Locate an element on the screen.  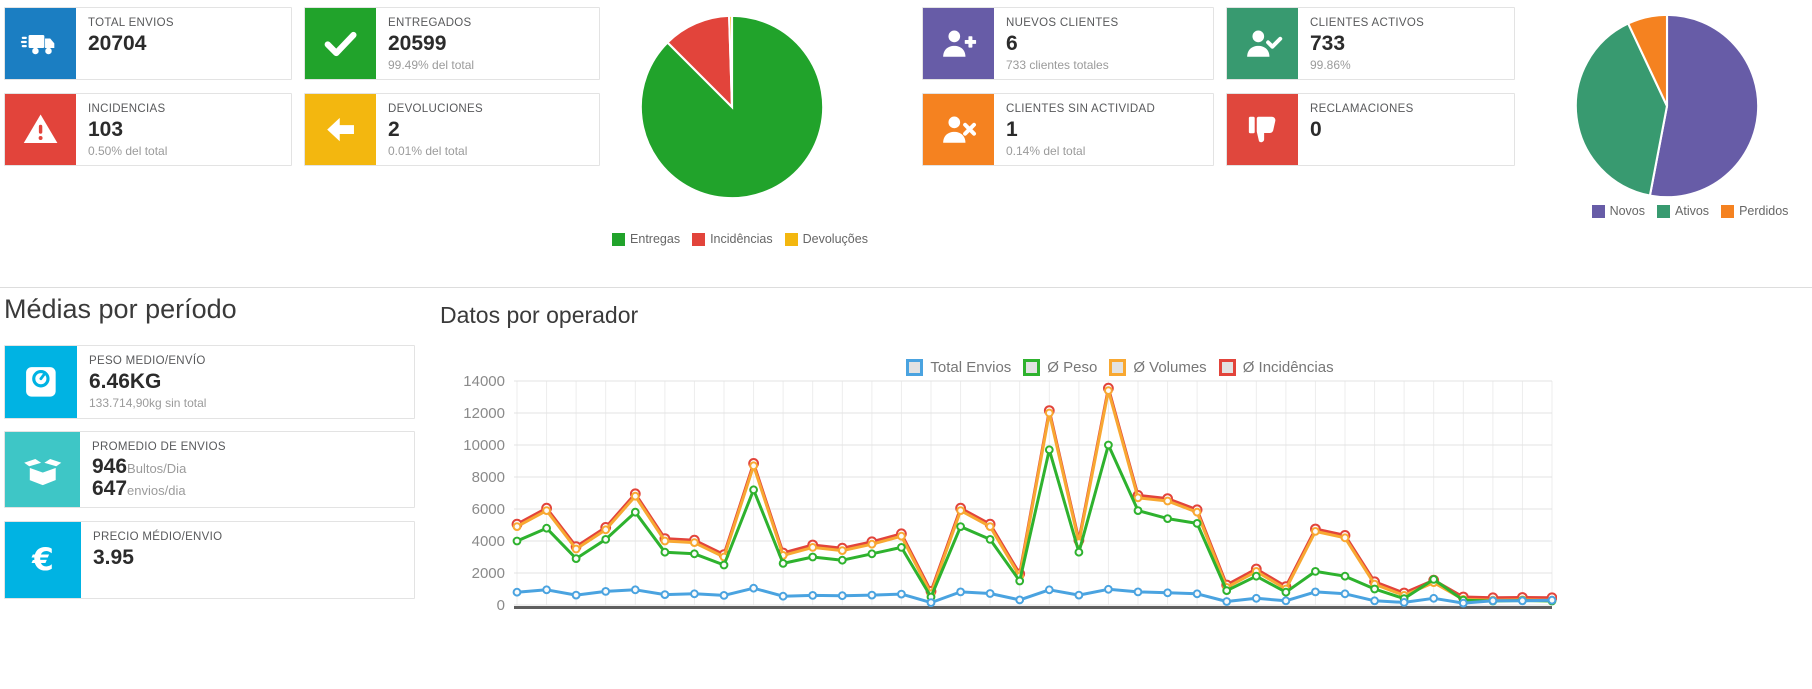
legend-item-Ativos: Ativos is located at coordinates (1683, 211).